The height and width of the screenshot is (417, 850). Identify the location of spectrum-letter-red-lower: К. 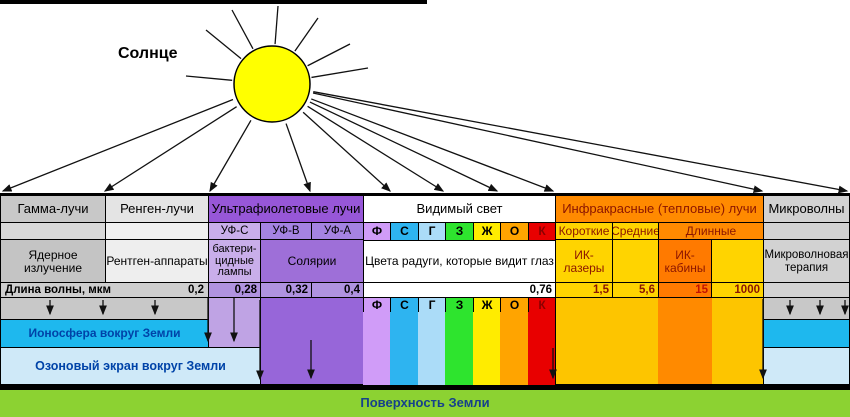
(542, 305).